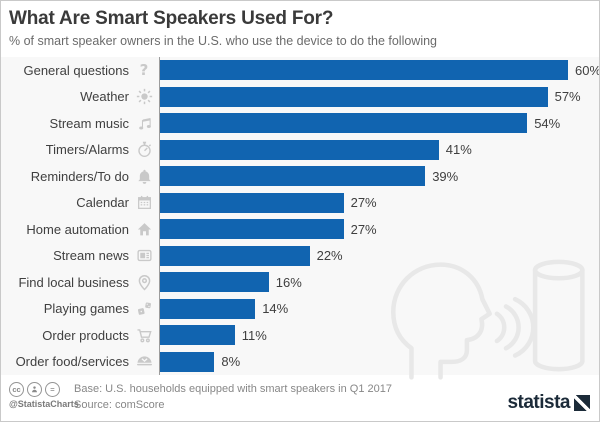  I want to click on chart-row: Calendar 27%, so click(300, 202).